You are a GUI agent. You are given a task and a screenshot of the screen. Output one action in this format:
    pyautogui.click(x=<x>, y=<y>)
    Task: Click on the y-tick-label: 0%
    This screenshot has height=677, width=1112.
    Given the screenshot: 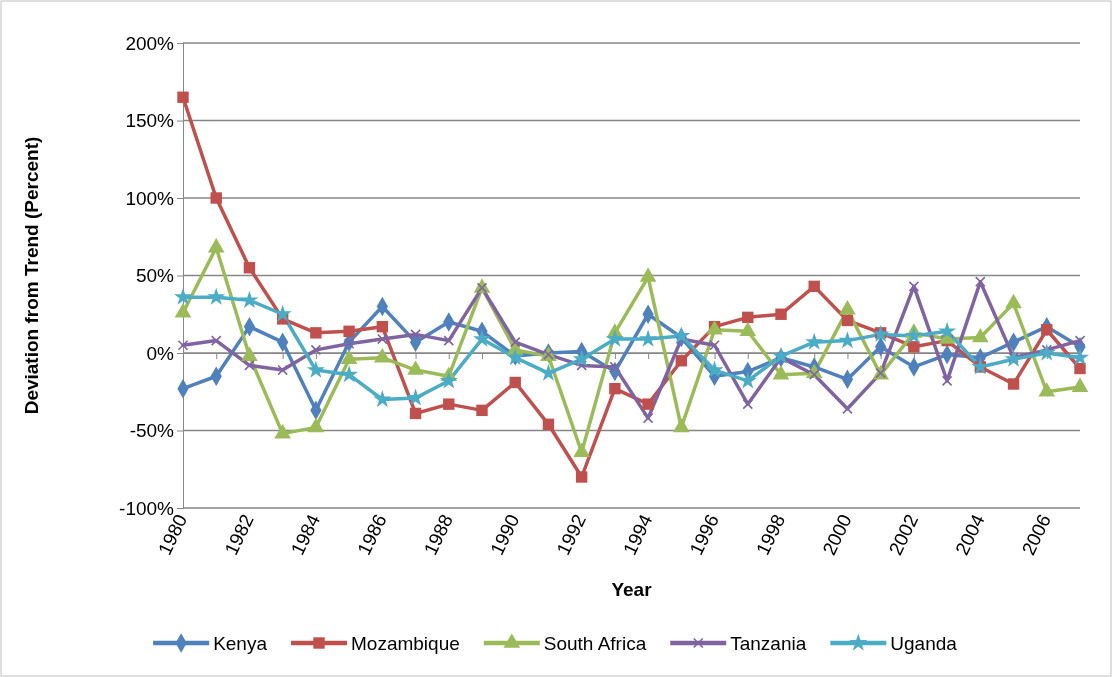 What is the action you would take?
    pyautogui.click(x=160, y=353)
    